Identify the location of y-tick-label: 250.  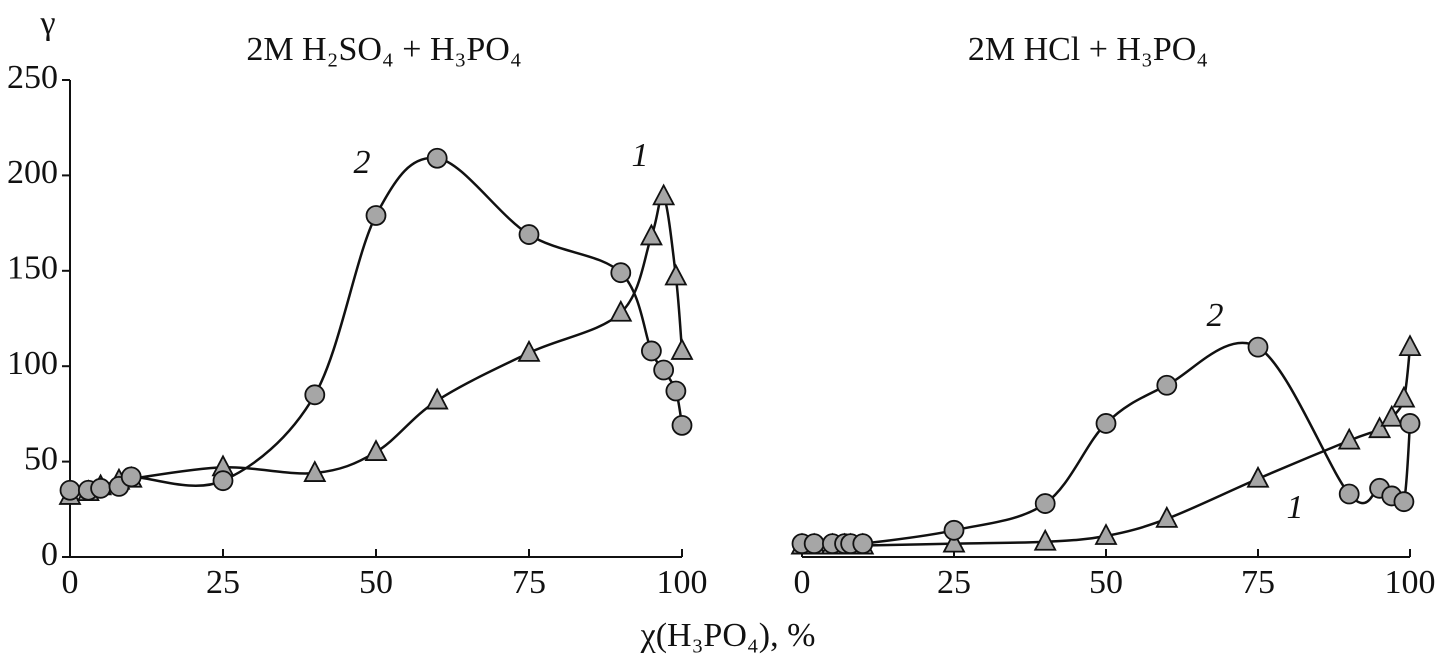
(32, 77).